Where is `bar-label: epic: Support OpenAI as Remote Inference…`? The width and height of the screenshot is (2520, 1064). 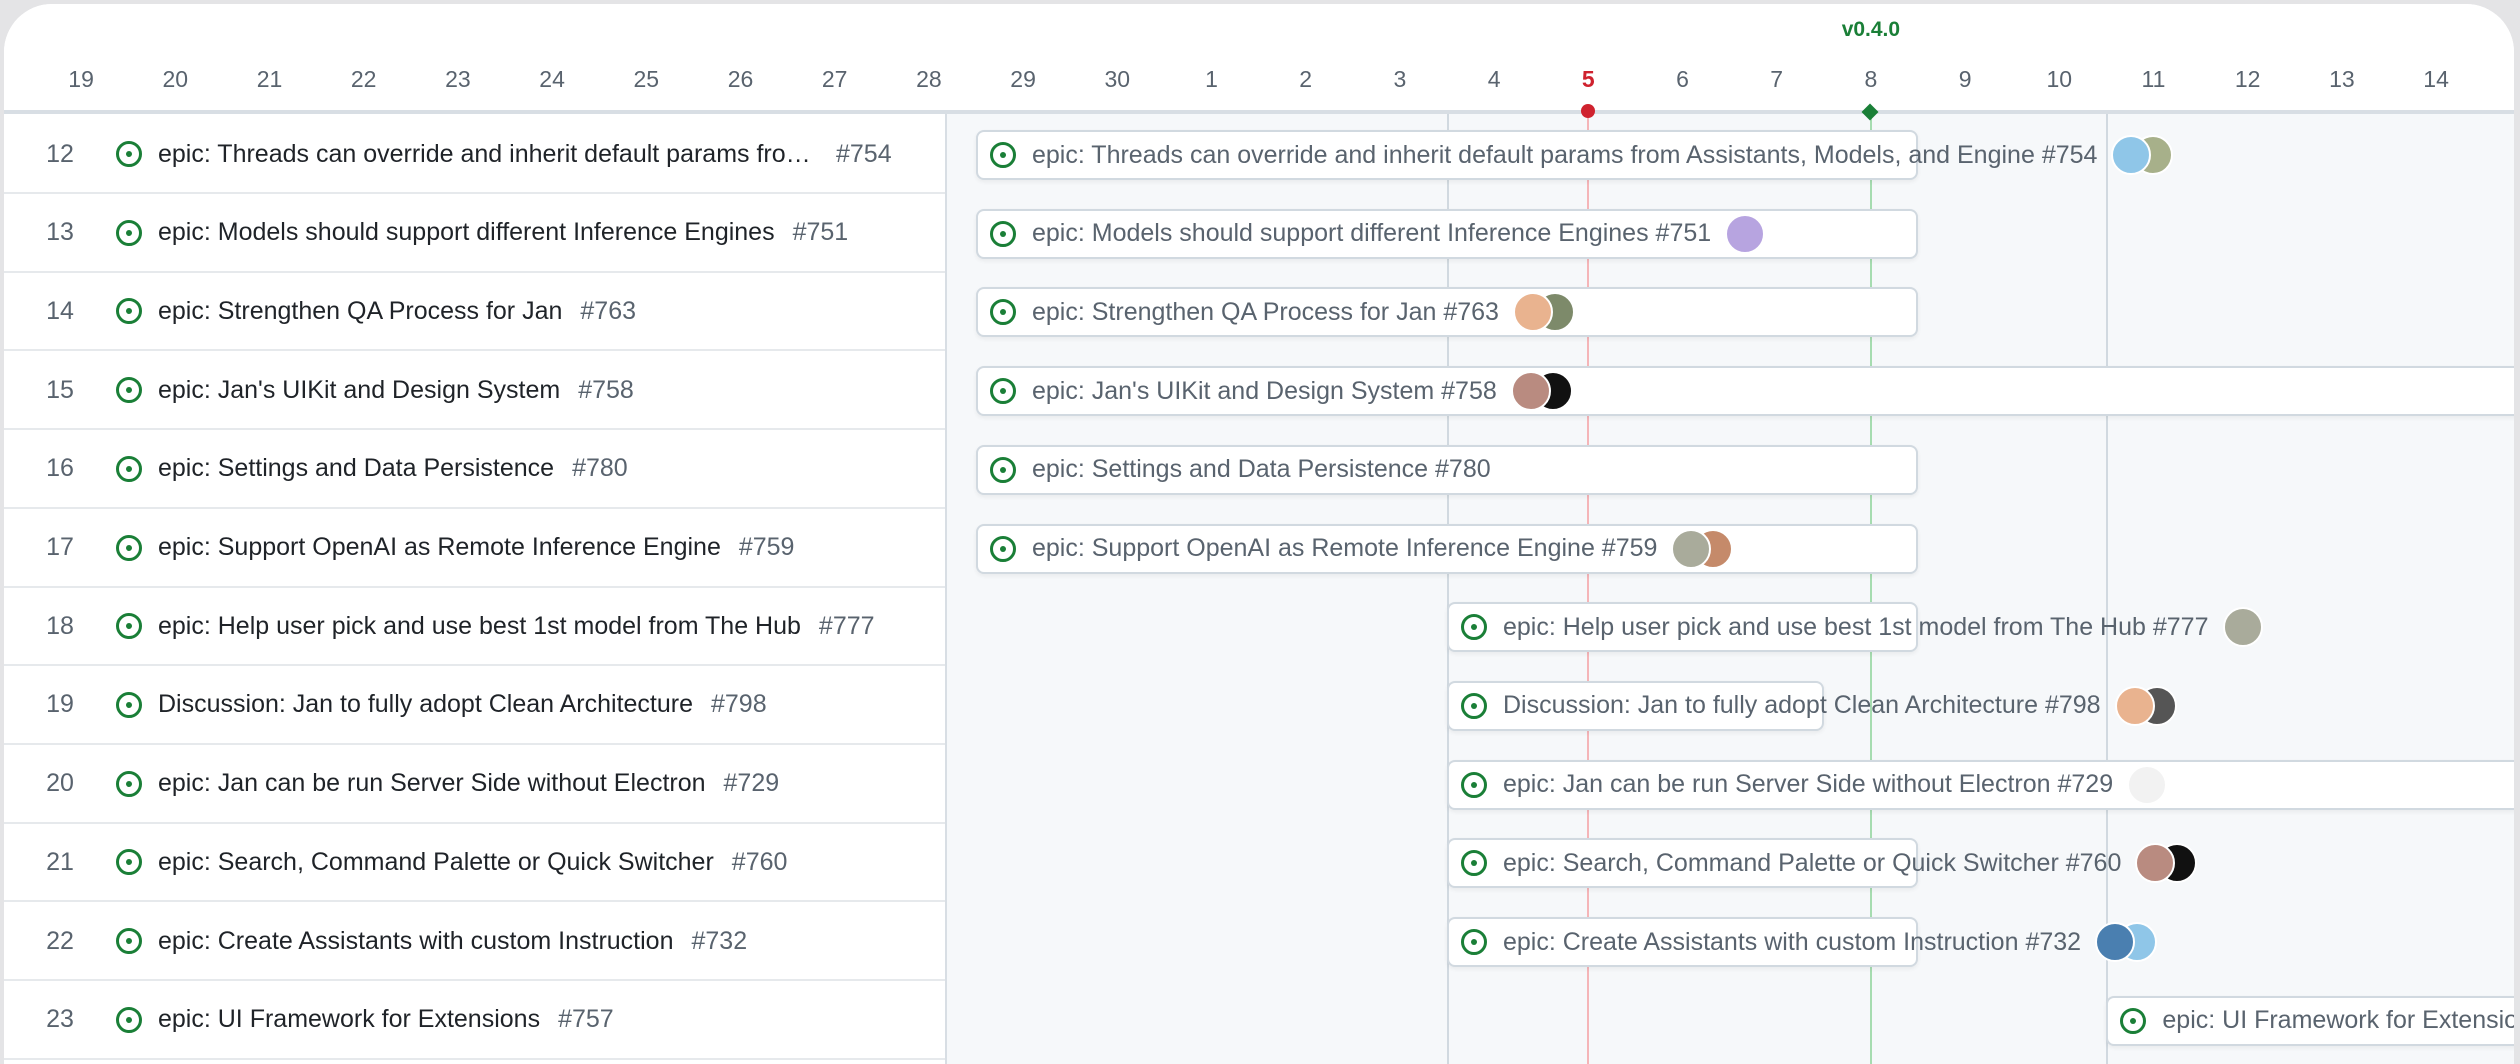 bar-label: epic: Support OpenAI as Remote Inference… is located at coordinates (1355, 549).